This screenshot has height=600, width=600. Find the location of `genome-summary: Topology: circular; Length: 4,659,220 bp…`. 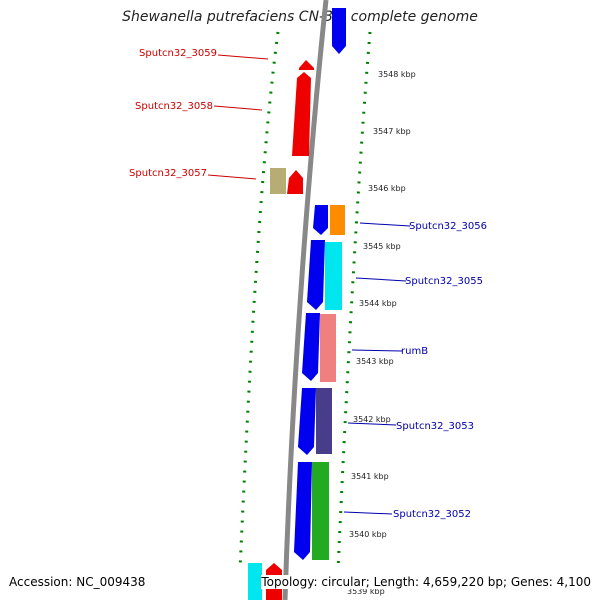

genome-summary: Topology: circular; Length: 4,659,220 bp… is located at coordinates (426, 582).